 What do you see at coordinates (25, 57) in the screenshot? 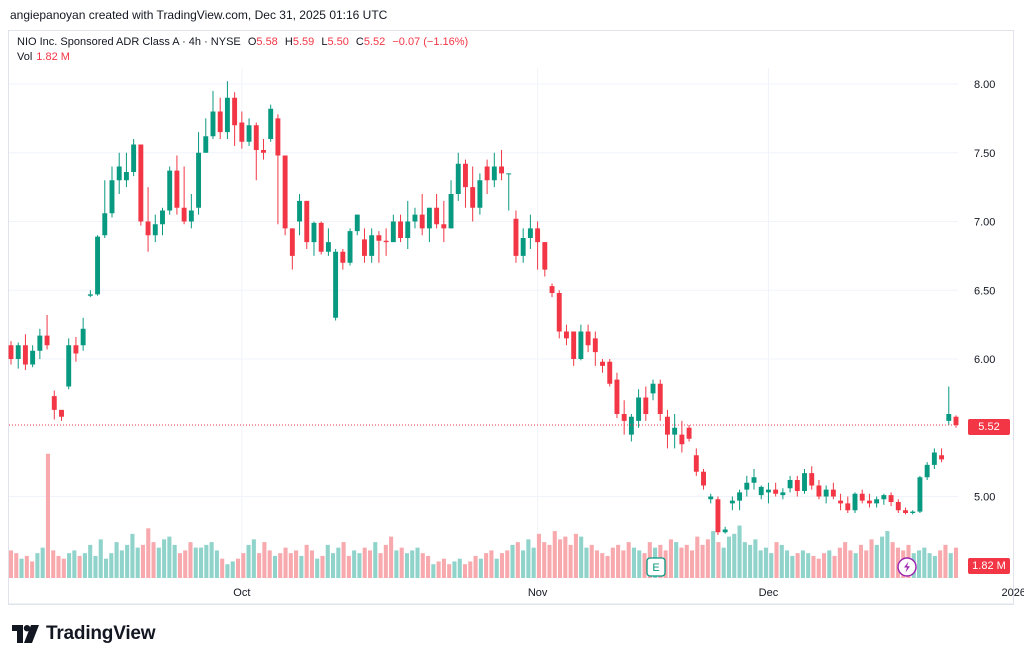
I see `volume-label: Vol` at bounding box center [25, 57].